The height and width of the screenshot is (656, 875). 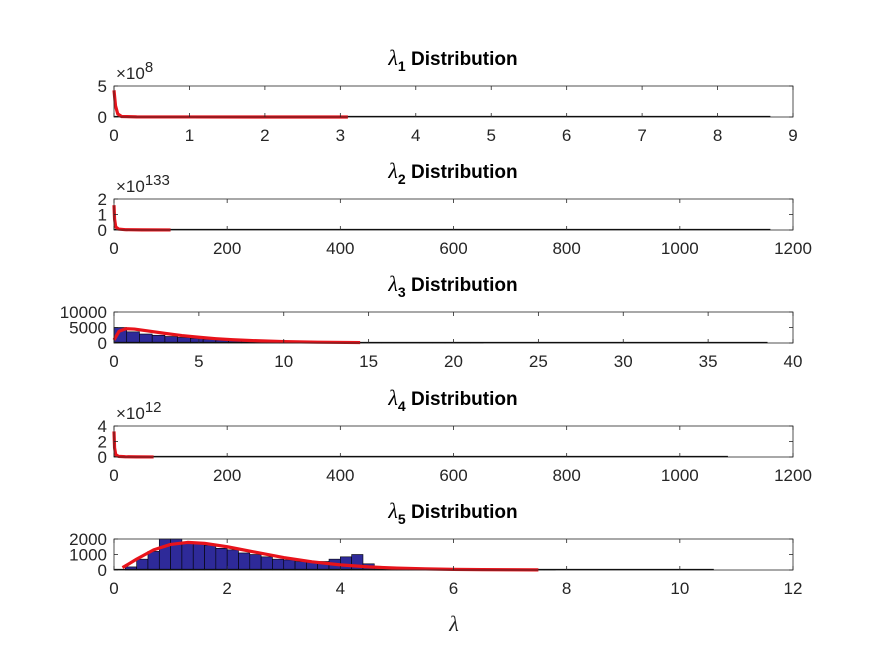 What do you see at coordinates (793, 588) in the screenshot?
I see `x-tick-label: 12` at bounding box center [793, 588].